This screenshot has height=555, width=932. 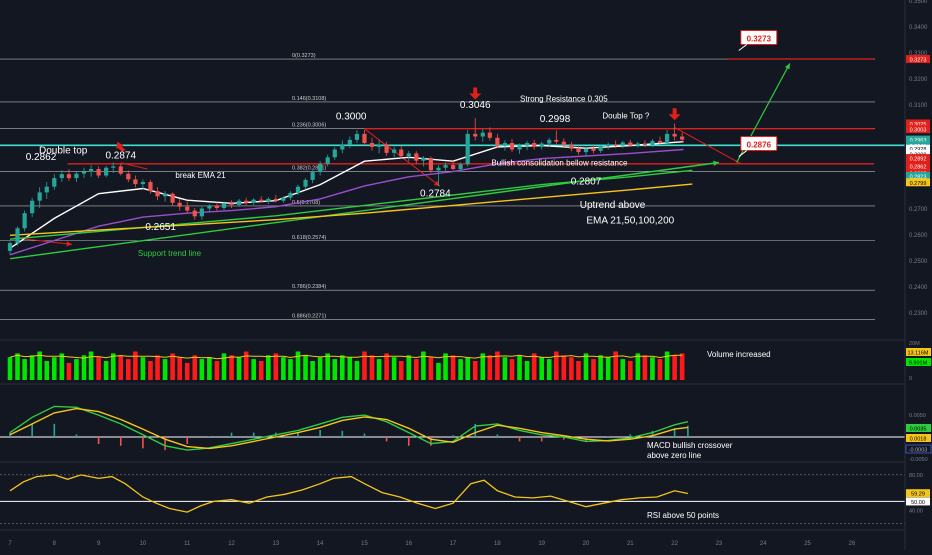 What do you see at coordinates (918, 210) in the screenshot?
I see `price-tick-label: 0.2700` at bounding box center [918, 210].